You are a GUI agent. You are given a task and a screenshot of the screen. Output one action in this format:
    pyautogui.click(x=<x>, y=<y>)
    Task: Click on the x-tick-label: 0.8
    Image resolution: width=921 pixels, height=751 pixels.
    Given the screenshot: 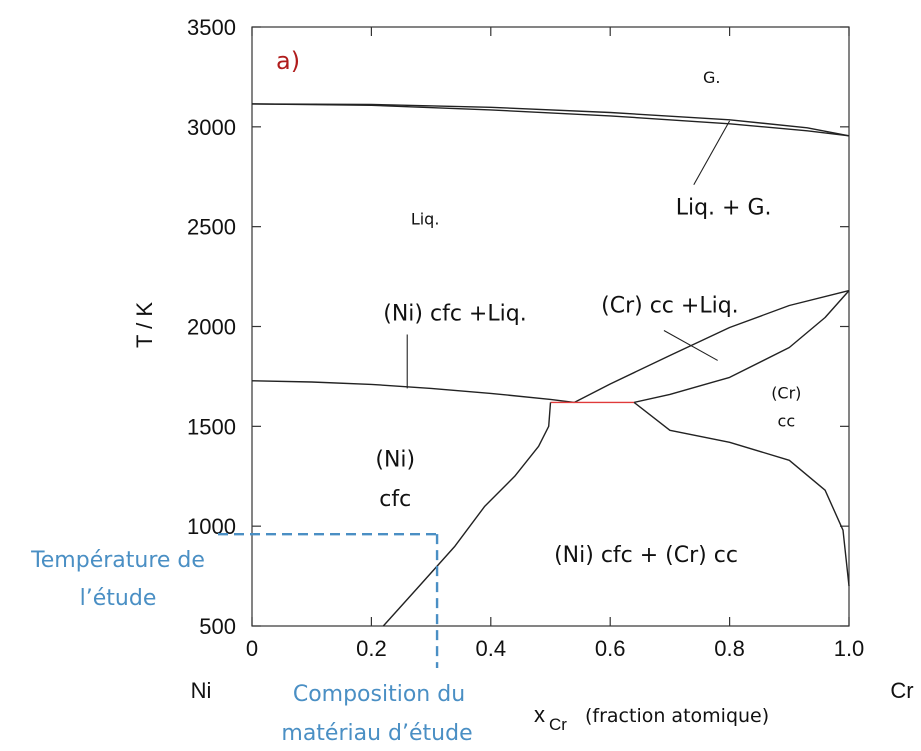 What is the action you would take?
    pyautogui.click(x=729, y=648)
    